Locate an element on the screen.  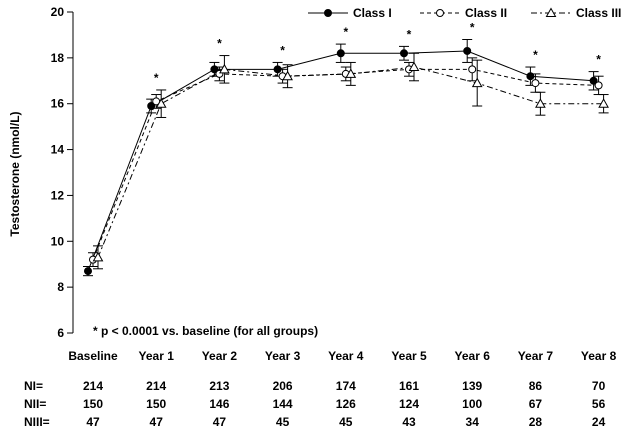
count-value: 139 is located at coordinates (472, 386).